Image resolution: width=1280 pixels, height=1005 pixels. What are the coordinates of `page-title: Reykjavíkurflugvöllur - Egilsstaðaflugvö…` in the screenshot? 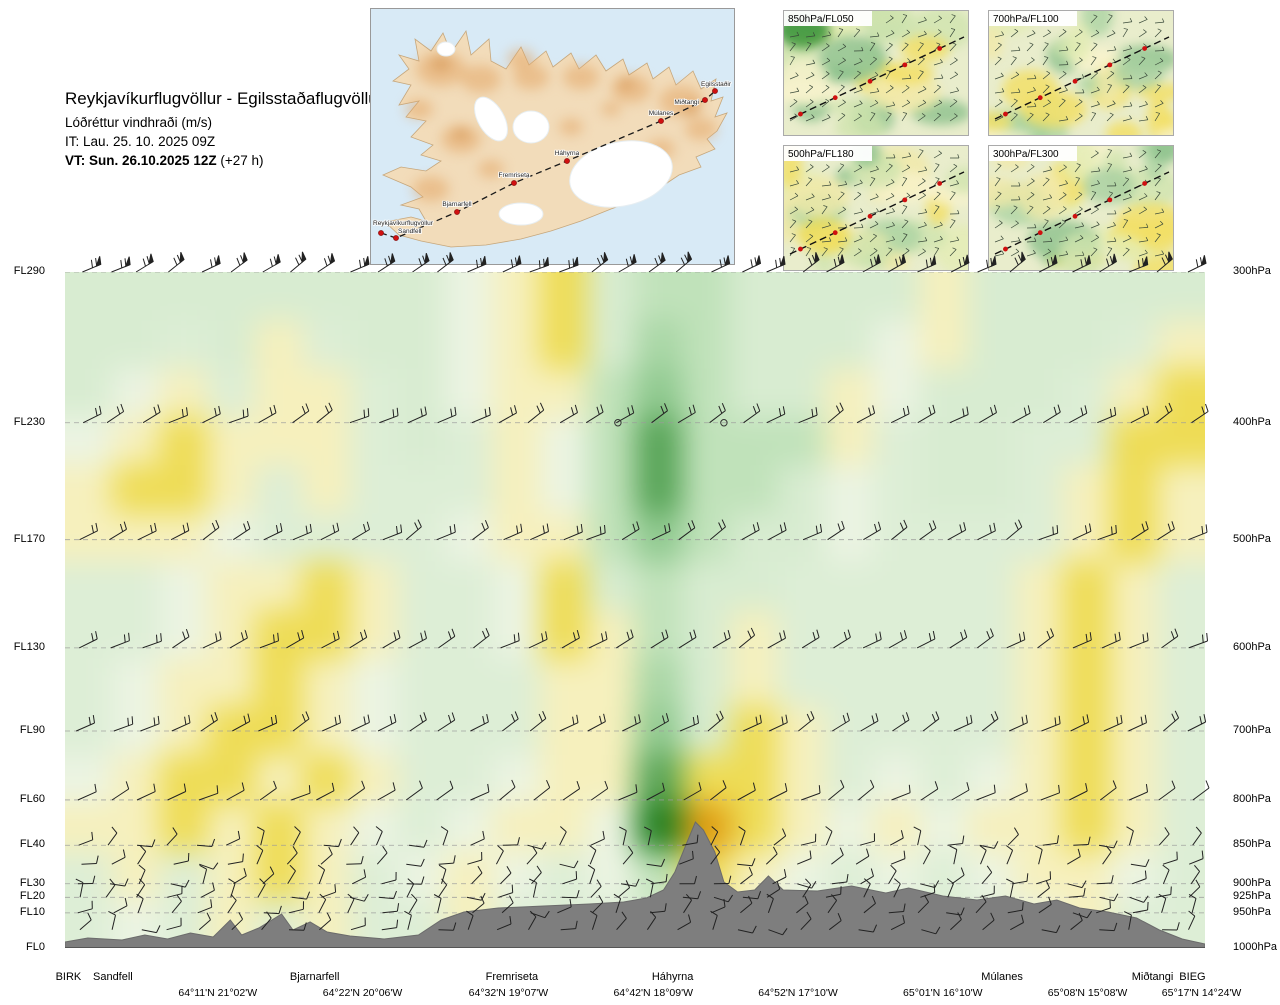 It's located at (224, 98).